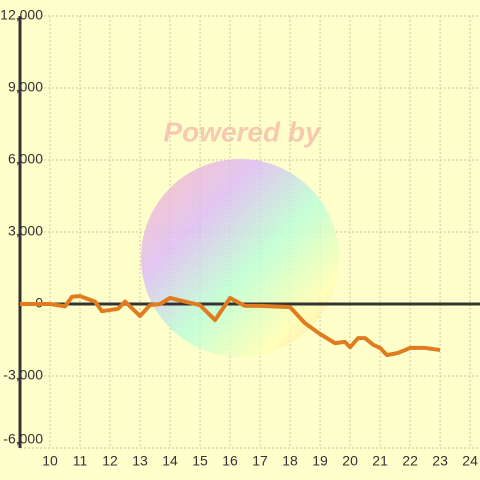 This screenshot has width=480, height=480. What do you see at coordinates (440, 461) in the screenshot?
I see `x-tick-label: 23` at bounding box center [440, 461].